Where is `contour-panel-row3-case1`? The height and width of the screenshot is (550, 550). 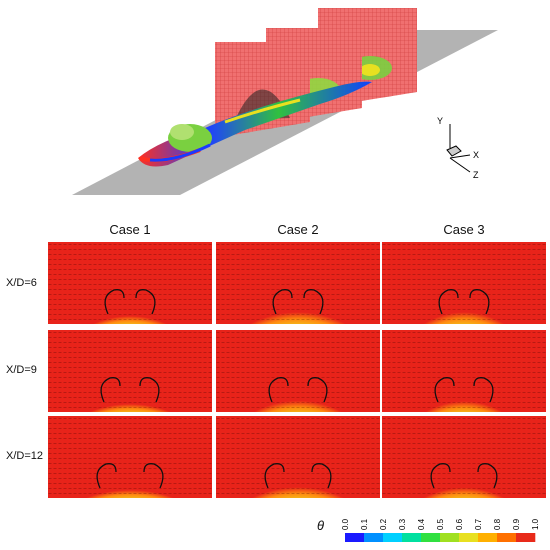
contour-panel-row3-case1 is located at coordinates (130, 457).